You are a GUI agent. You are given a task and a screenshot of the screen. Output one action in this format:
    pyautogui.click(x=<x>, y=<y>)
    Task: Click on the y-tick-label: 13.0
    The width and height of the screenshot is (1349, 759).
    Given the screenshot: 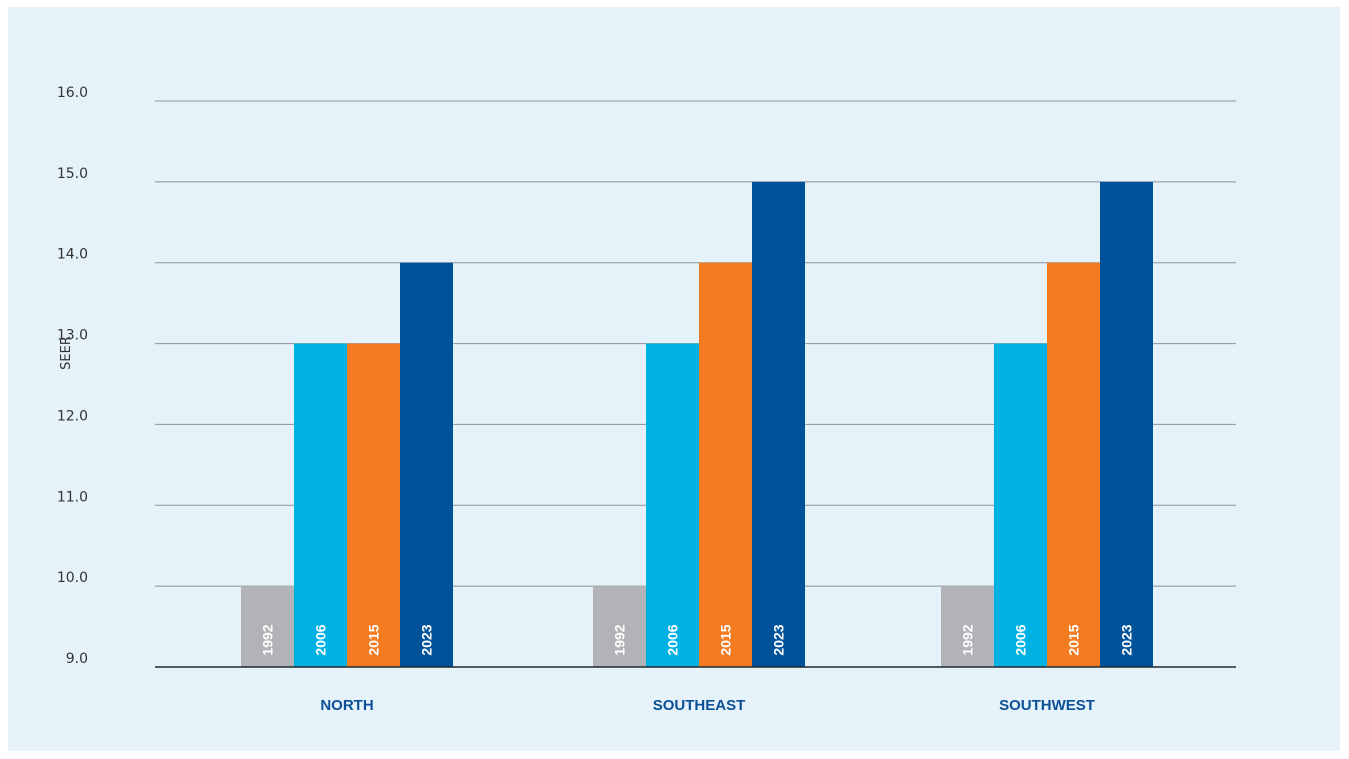 What is the action you would take?
    pyautogui.click(x=72, y=336)
    